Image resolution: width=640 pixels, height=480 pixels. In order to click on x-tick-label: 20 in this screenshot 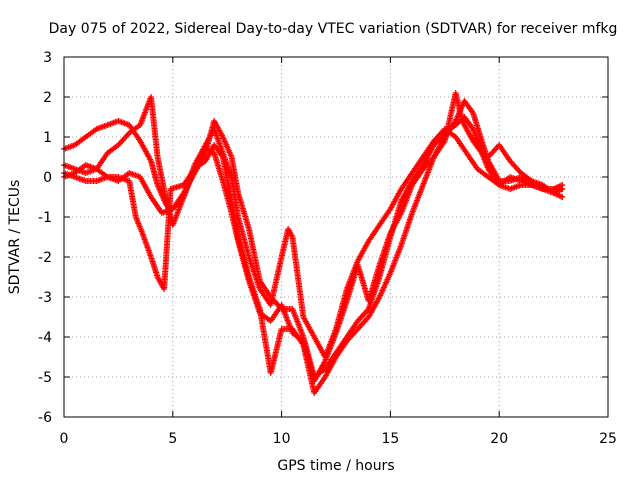, I will do `click(499, 439)`.